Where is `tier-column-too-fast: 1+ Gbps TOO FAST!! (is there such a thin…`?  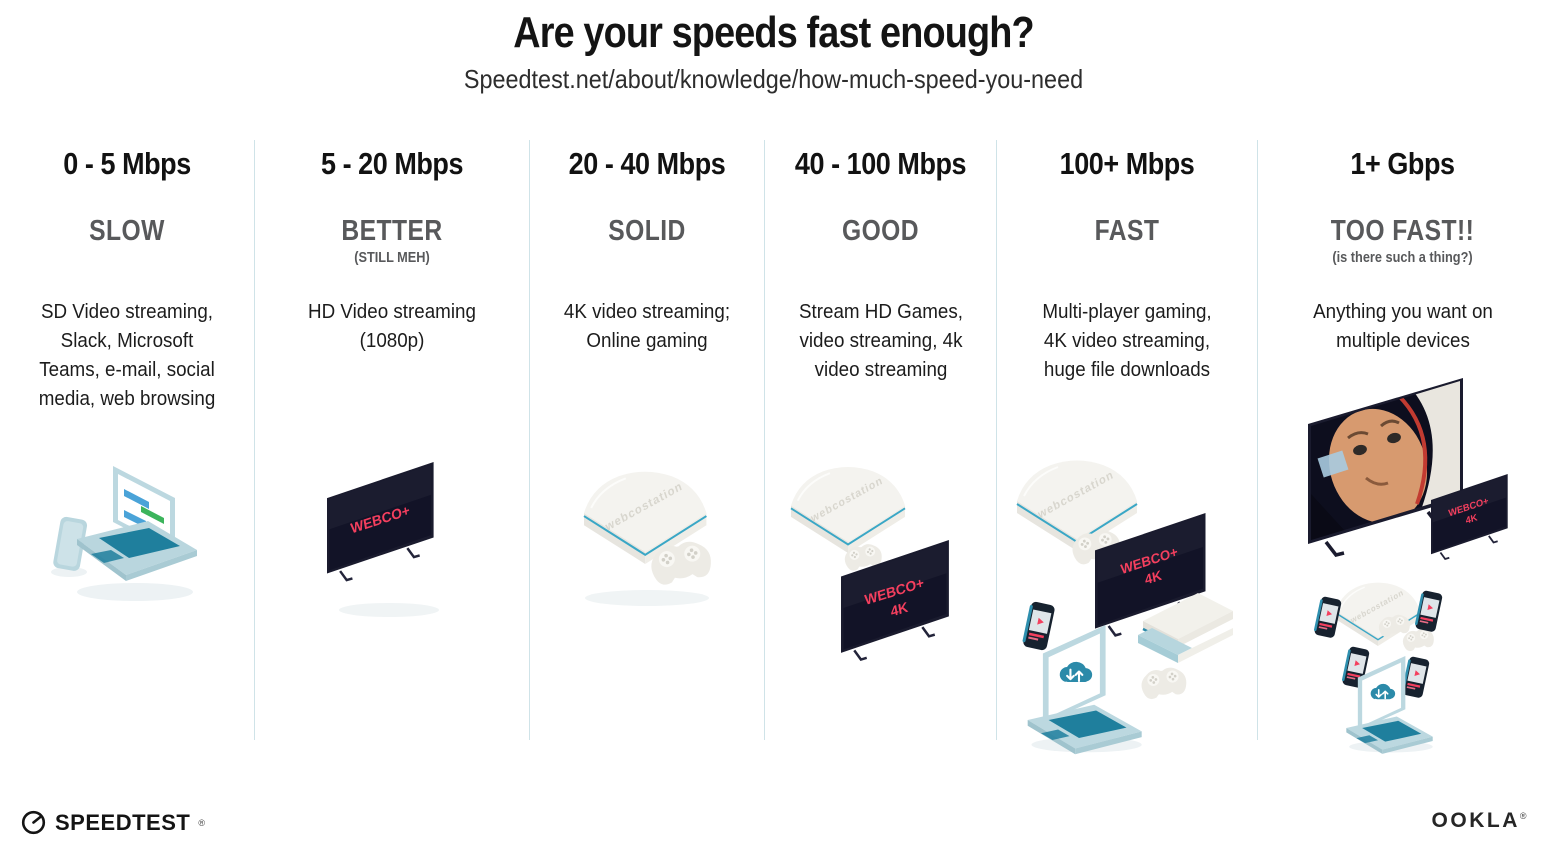 tier-column-too-fast: 1+ Gbps TOO FAST!! (is there such a thin… is located at coordinates (1402, 440).